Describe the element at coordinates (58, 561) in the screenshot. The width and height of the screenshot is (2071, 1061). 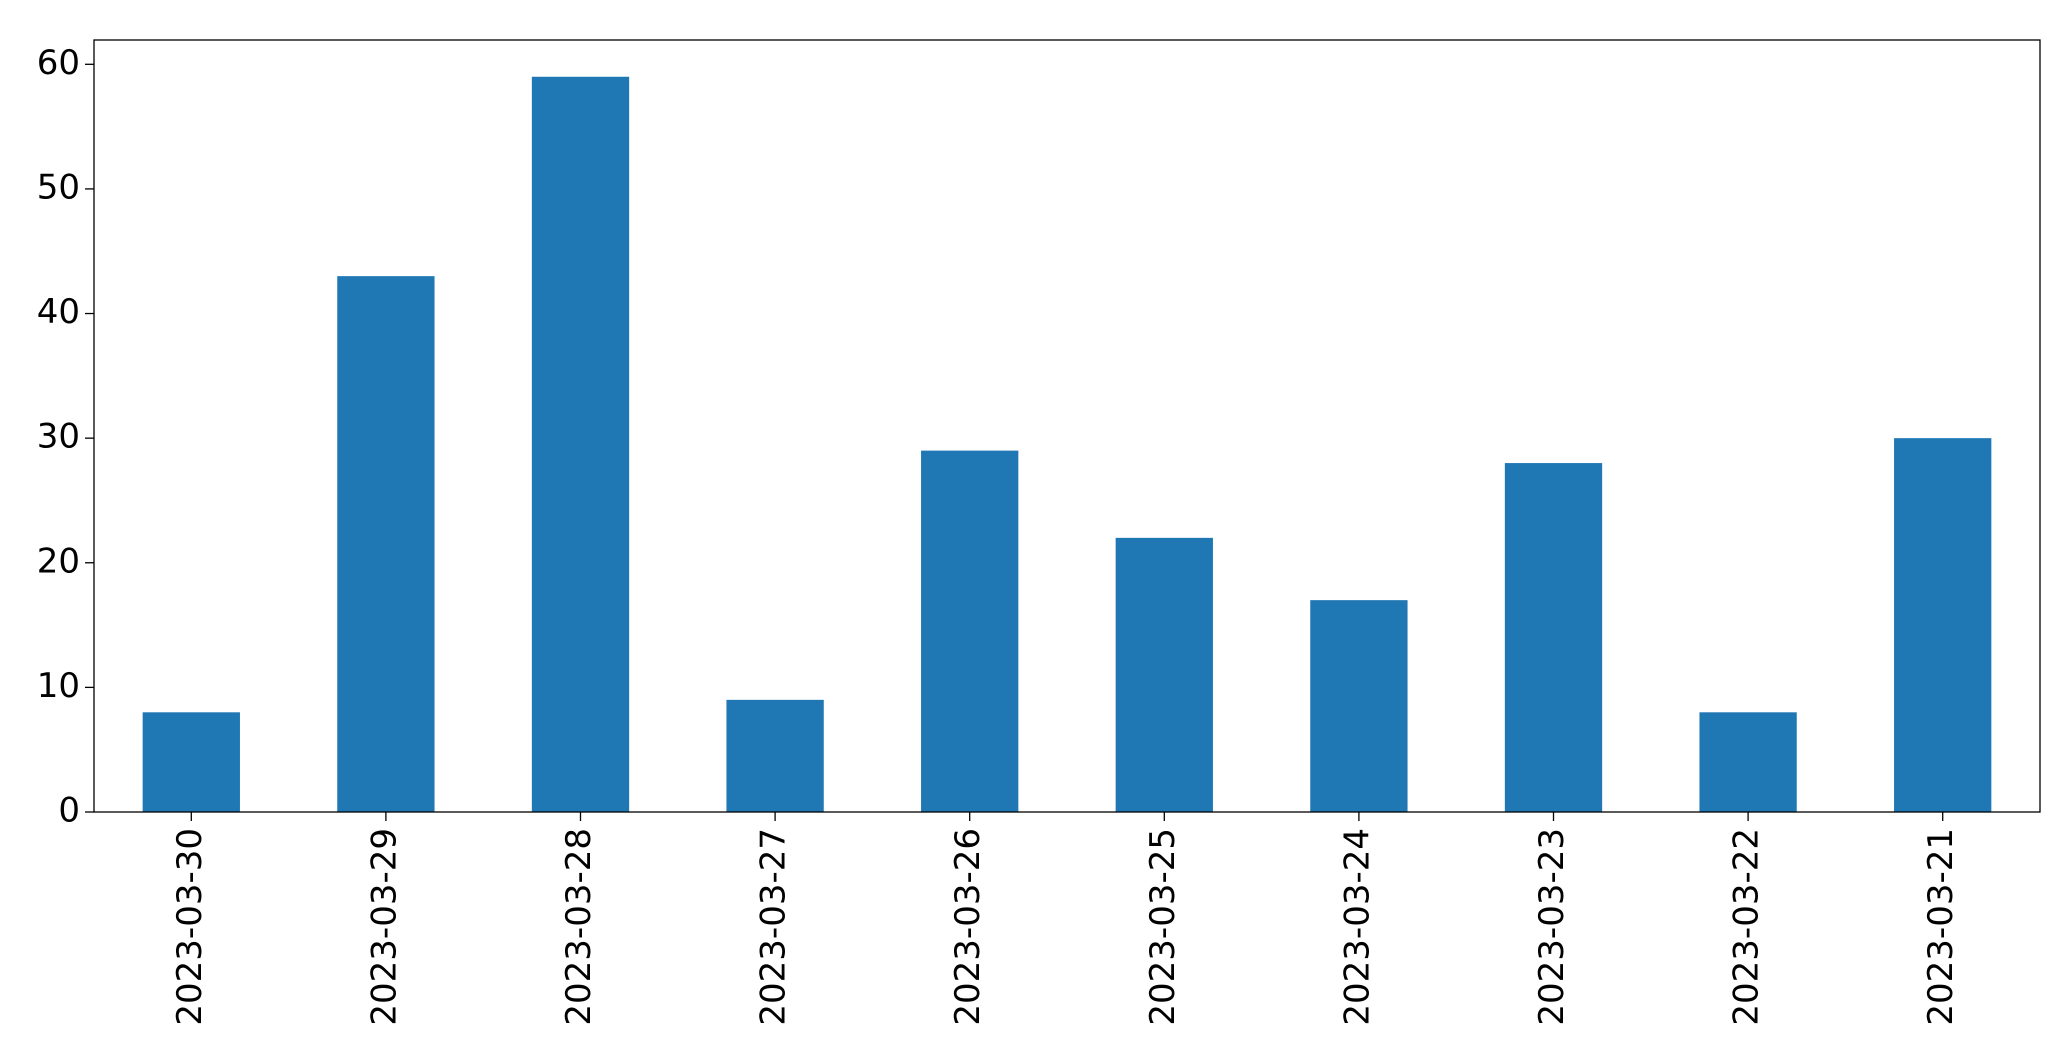
I see `y-tick-label: 20` at that location.